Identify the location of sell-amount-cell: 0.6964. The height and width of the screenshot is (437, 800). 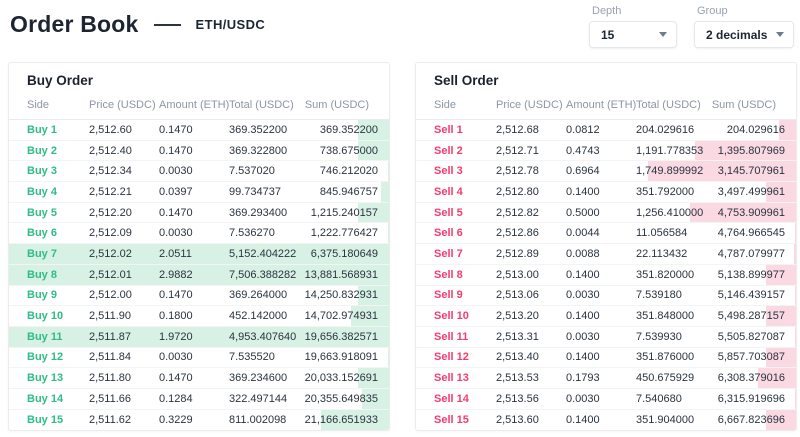
(583, 171).